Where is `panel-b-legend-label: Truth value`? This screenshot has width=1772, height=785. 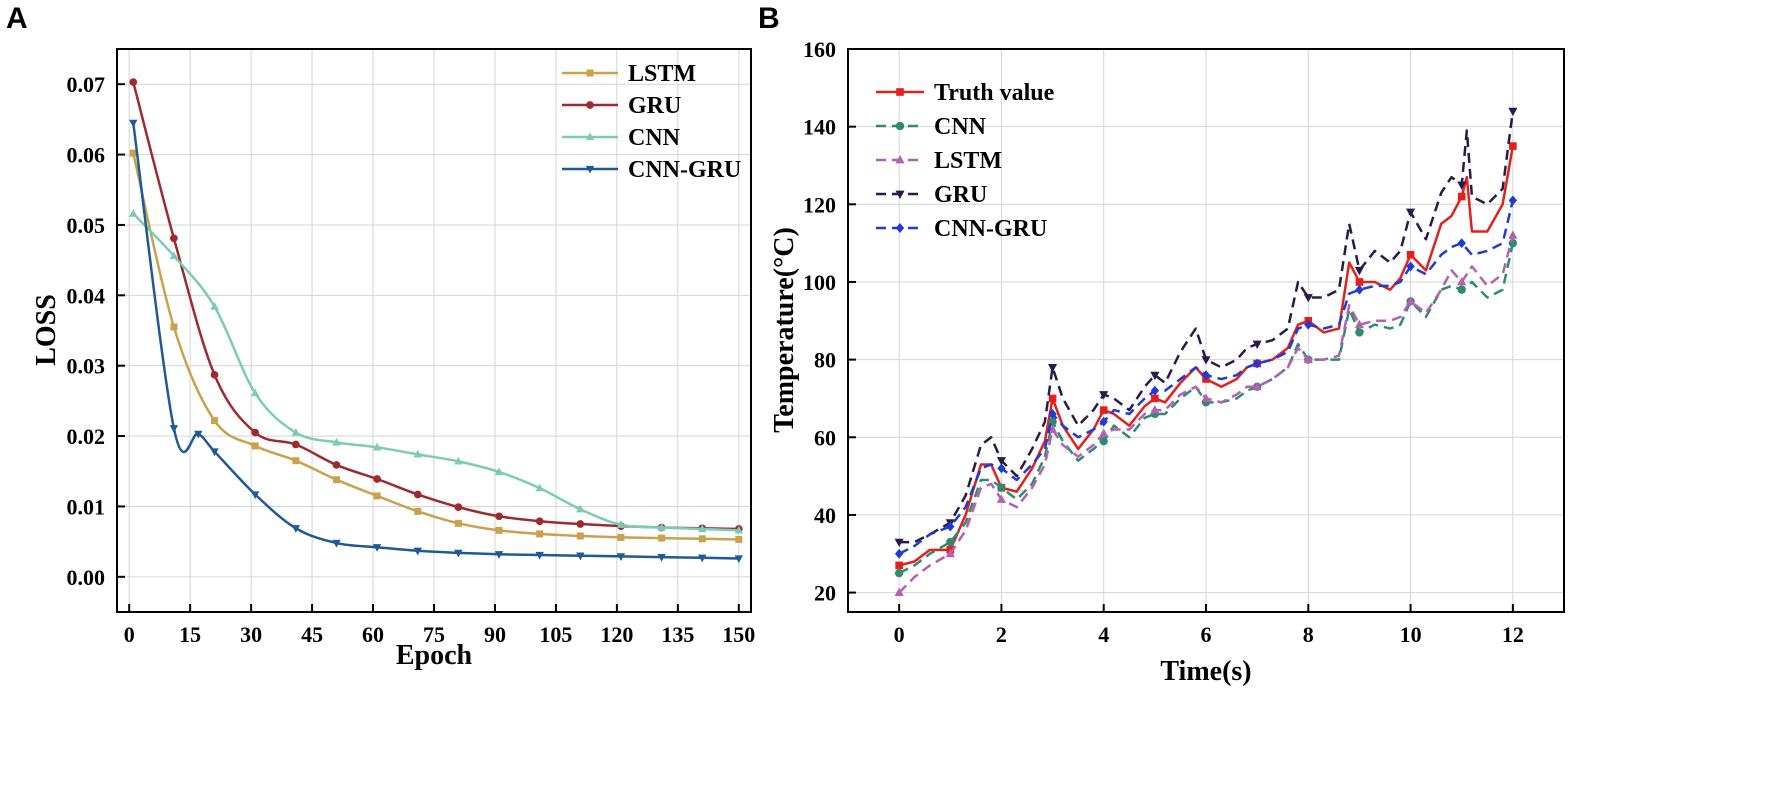 panel-b-legend-label: Truth value is located at coordinates (994, 93).